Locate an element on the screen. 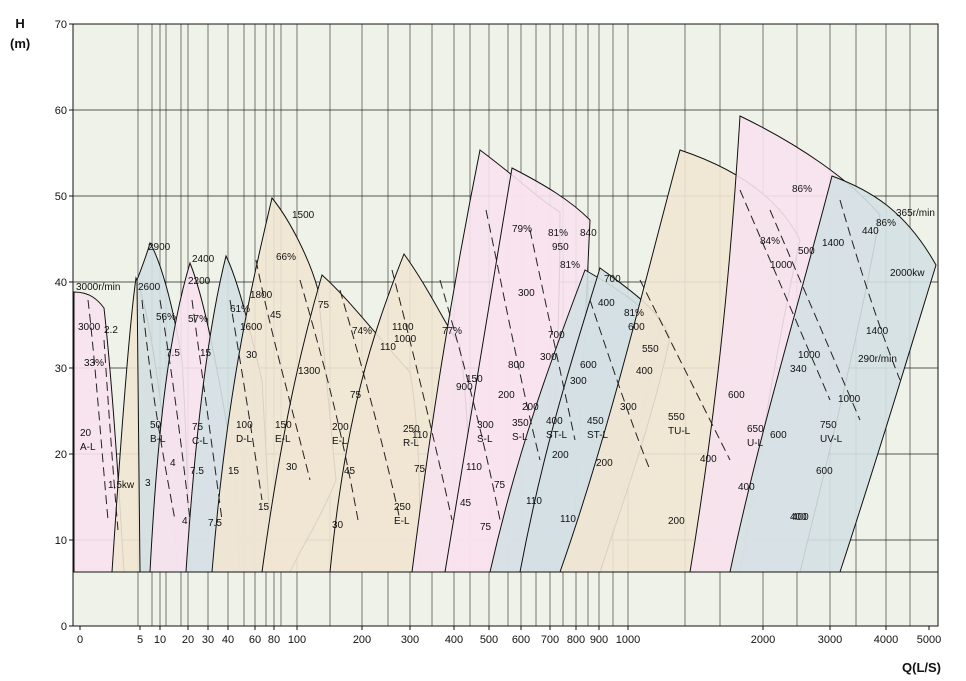  curve-annotation: 33% is located at coordinates (94, 363).